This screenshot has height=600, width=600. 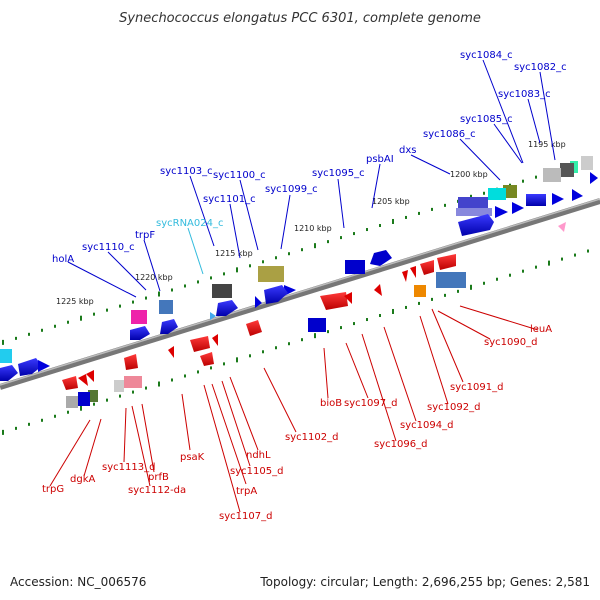 I want to click on gene-label-psak: psaK, so click(x=192, y=457).